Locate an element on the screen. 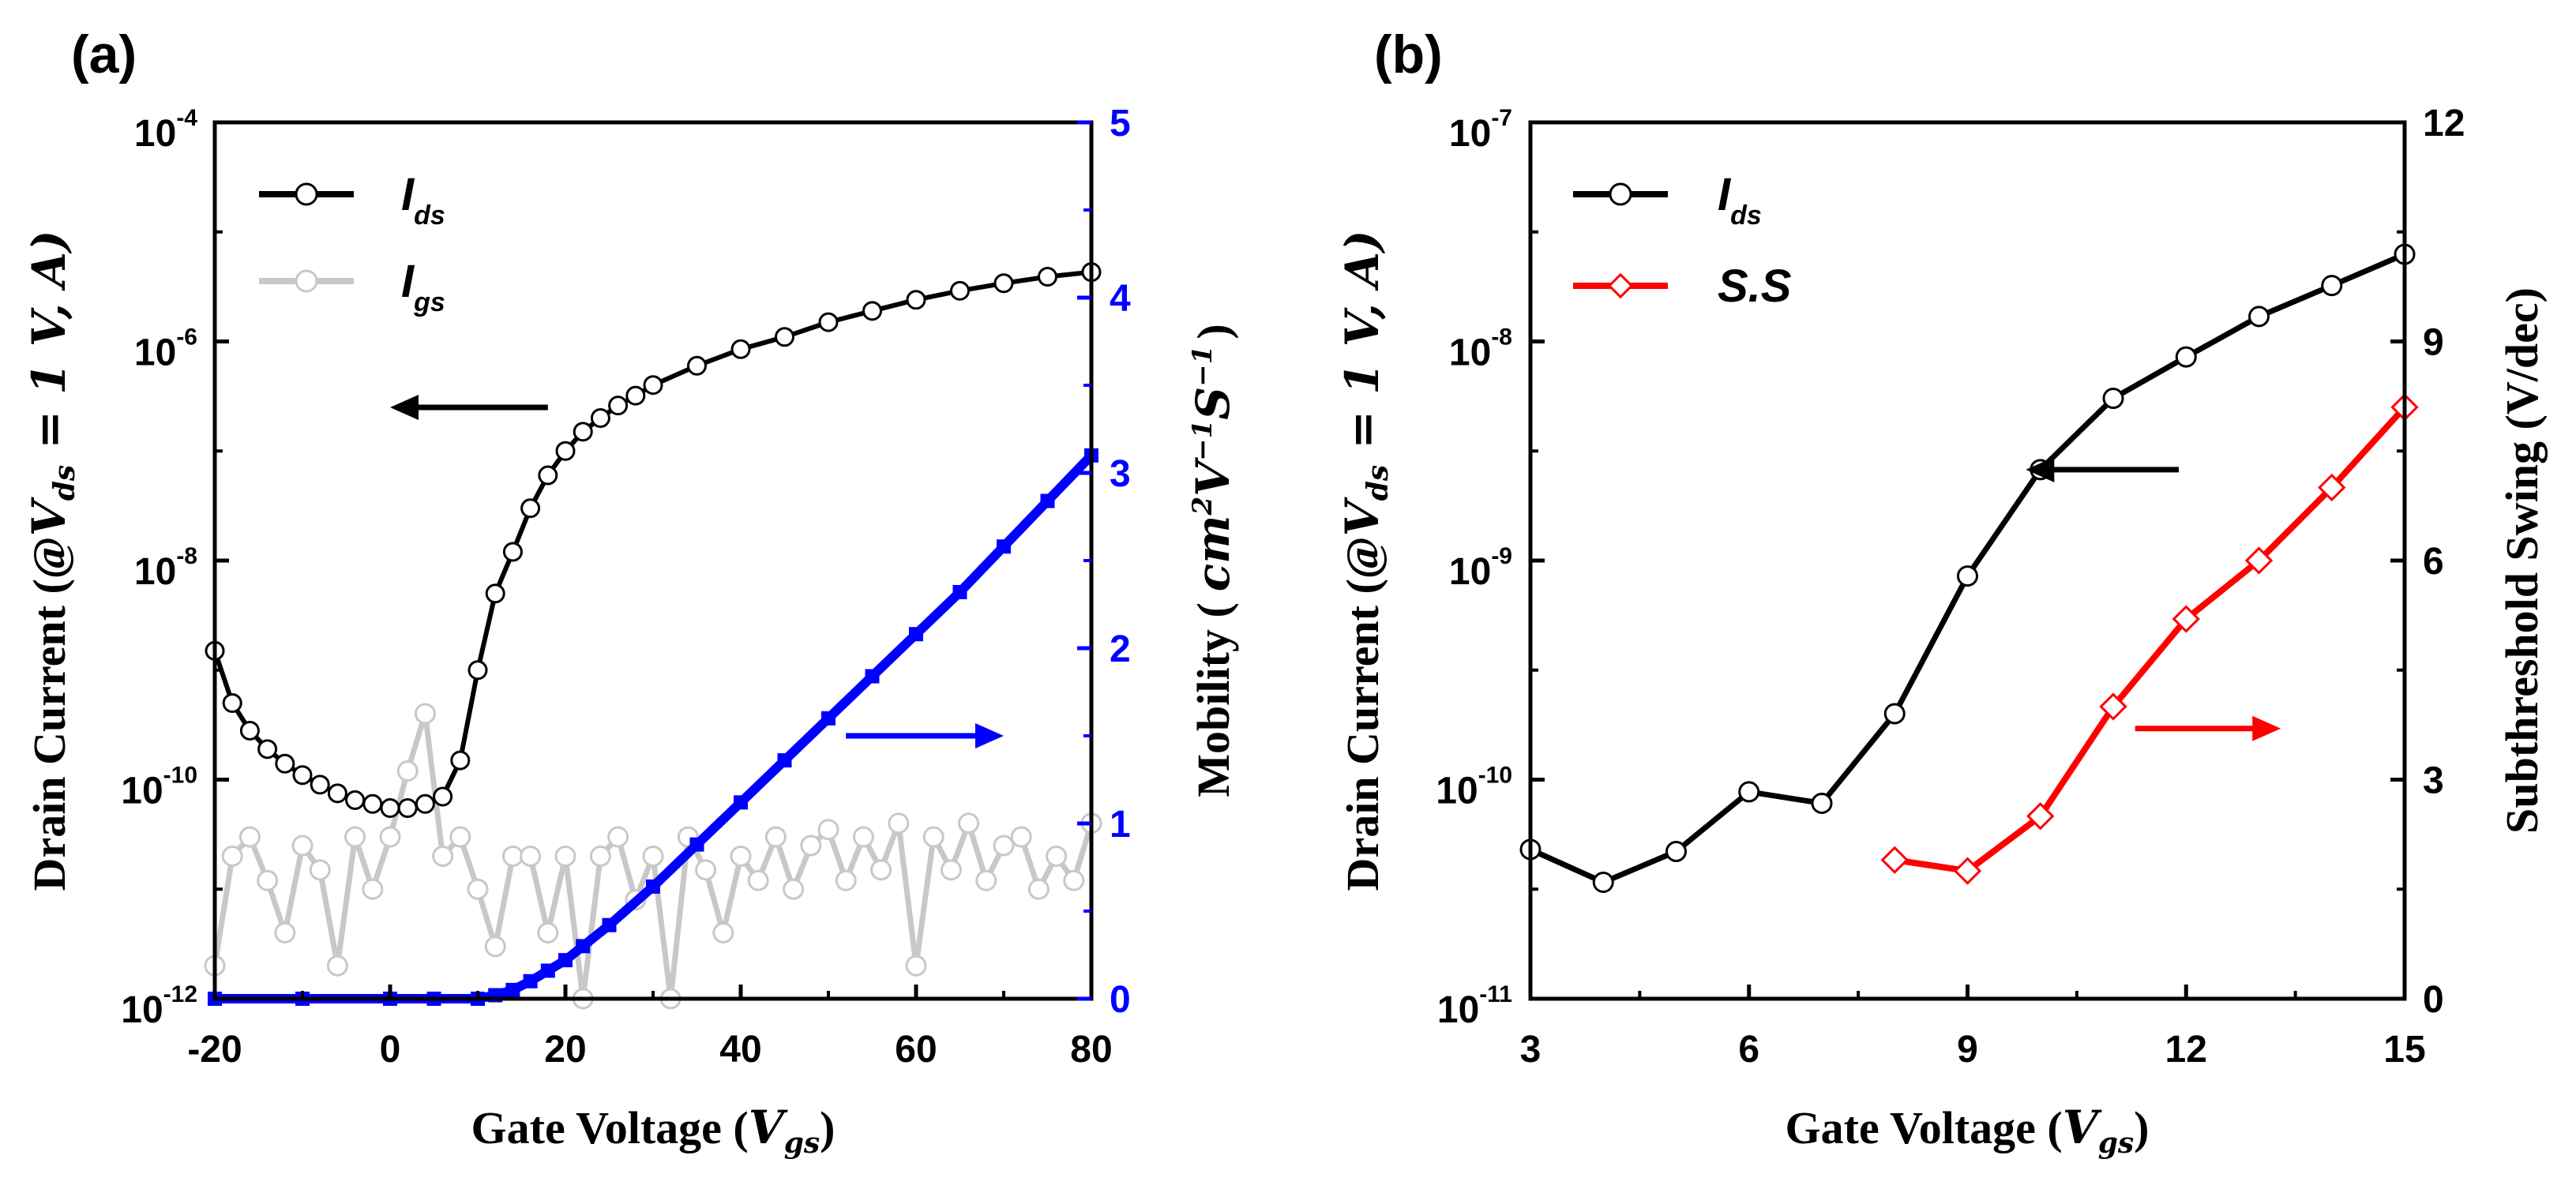 This screenshot has height=1189, width=2576. panel-b-x-axis-title: Gate Voltage (Vgs) is located at coordinates (1968, 1130).